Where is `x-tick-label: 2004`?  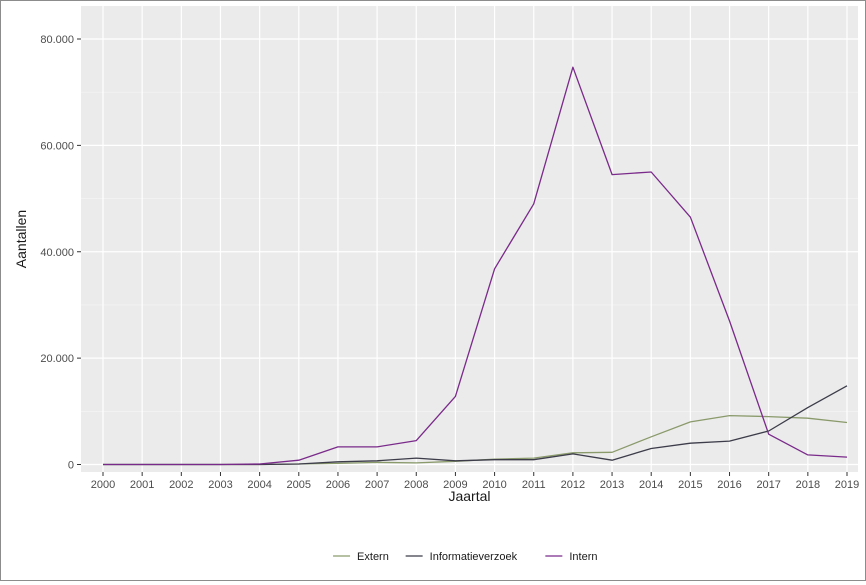
x-tick-label: 2004 is located at coordinates (259, 485).